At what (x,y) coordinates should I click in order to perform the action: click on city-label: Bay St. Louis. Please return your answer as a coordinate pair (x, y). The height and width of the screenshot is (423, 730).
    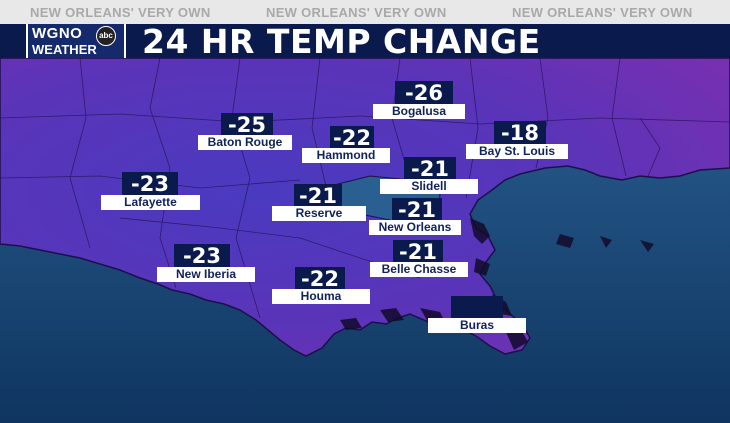
    Looking at the image, I should click on (517, 151).